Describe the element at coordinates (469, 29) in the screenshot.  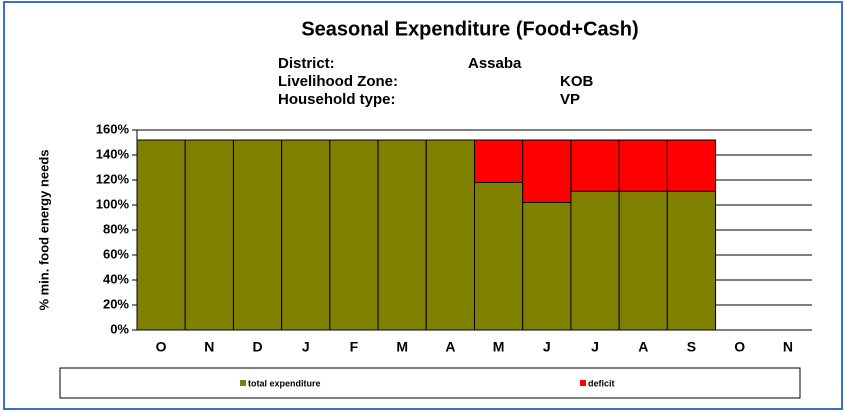
I see `chart-title: Seasonal Expenditure (Food+Cash)` at that location.